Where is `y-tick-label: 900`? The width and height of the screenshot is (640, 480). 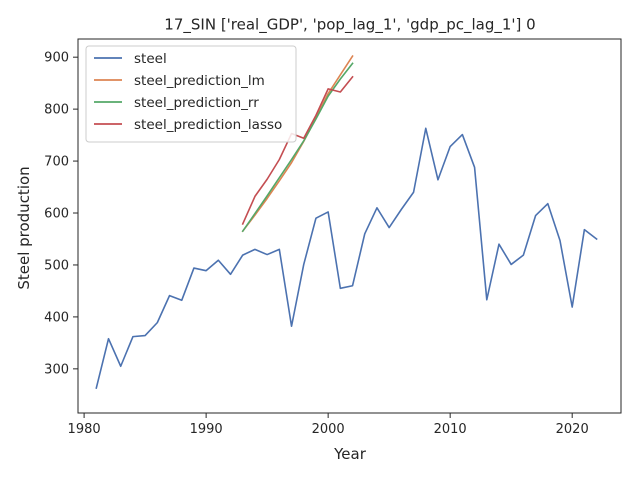 y-tick-label: 900 is located at coordinates (56, 58).